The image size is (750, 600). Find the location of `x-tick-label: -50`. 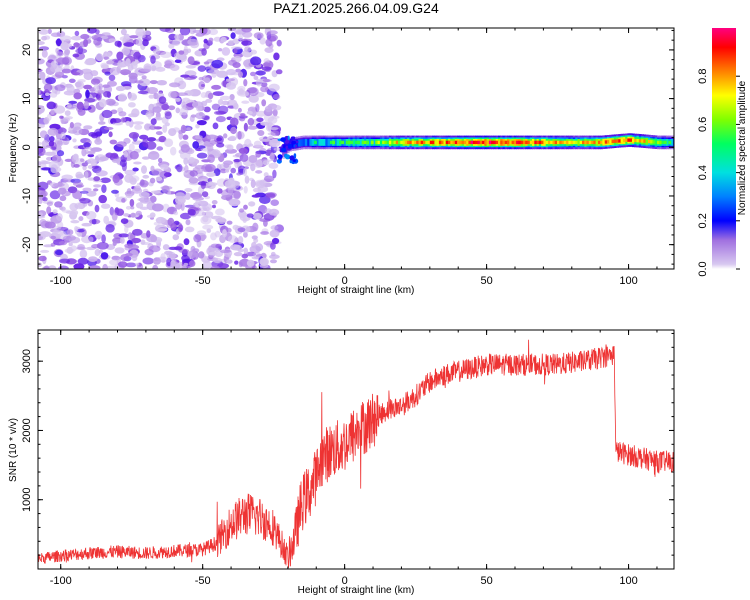

x-tick-label: -50 is located at coordinates (203, 581).